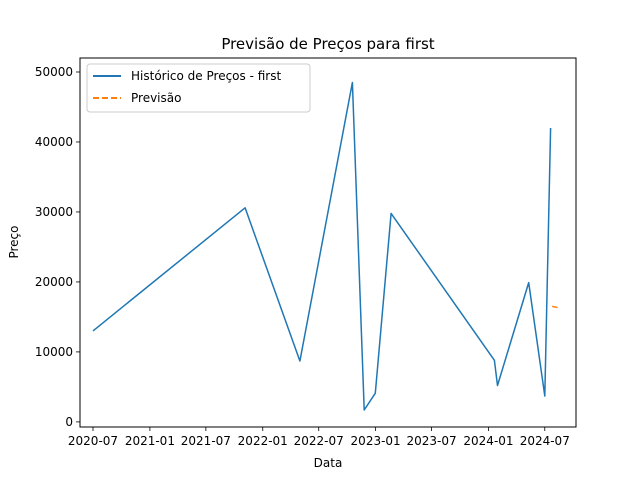 The height and width of the screenshot is (480, 640). What do you see at coordinates (328, 463) in the screenshot?
I see `x-axis-label: Data` at bounding box center [328, 463].